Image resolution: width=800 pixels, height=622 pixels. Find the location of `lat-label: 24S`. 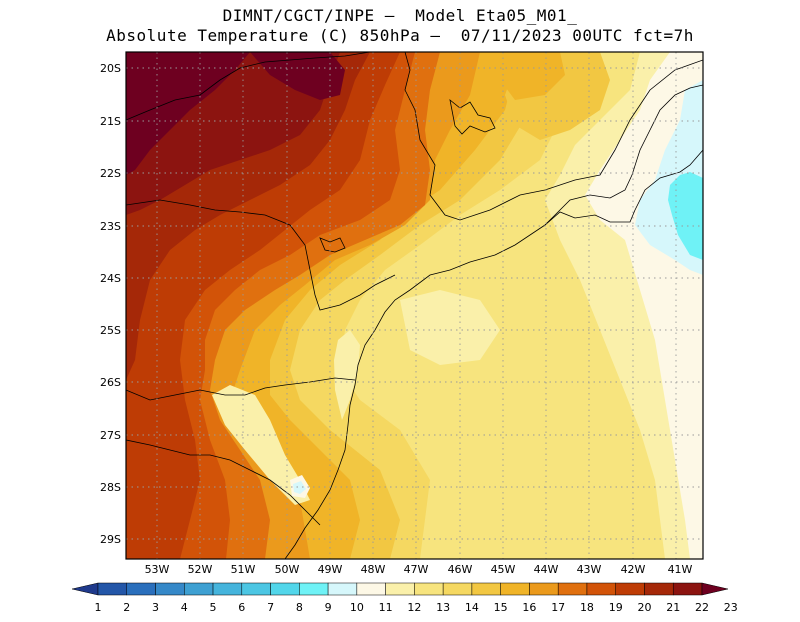

lat-label: 24S is located at coordinates (110, 278).